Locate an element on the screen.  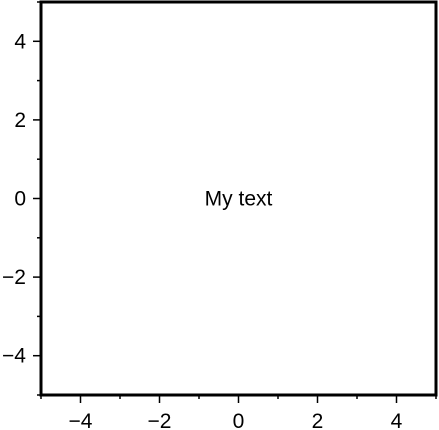
y-tick-label: 0 is located at coordinates (20, 199).